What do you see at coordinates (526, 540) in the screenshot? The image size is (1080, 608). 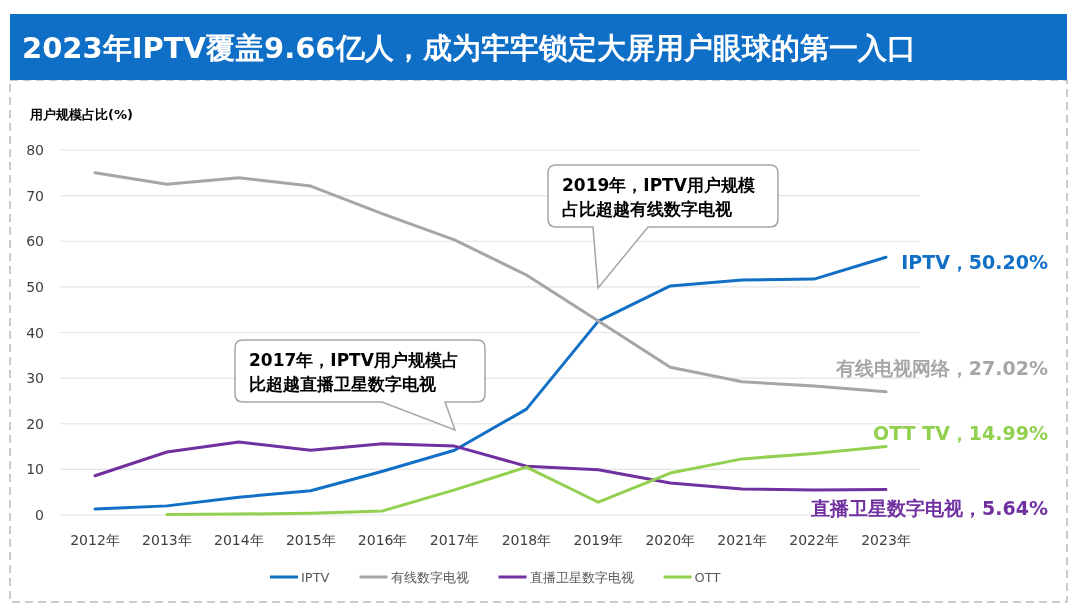 I see `x-tick-label: 2018年` at bounding box center [526, 540].